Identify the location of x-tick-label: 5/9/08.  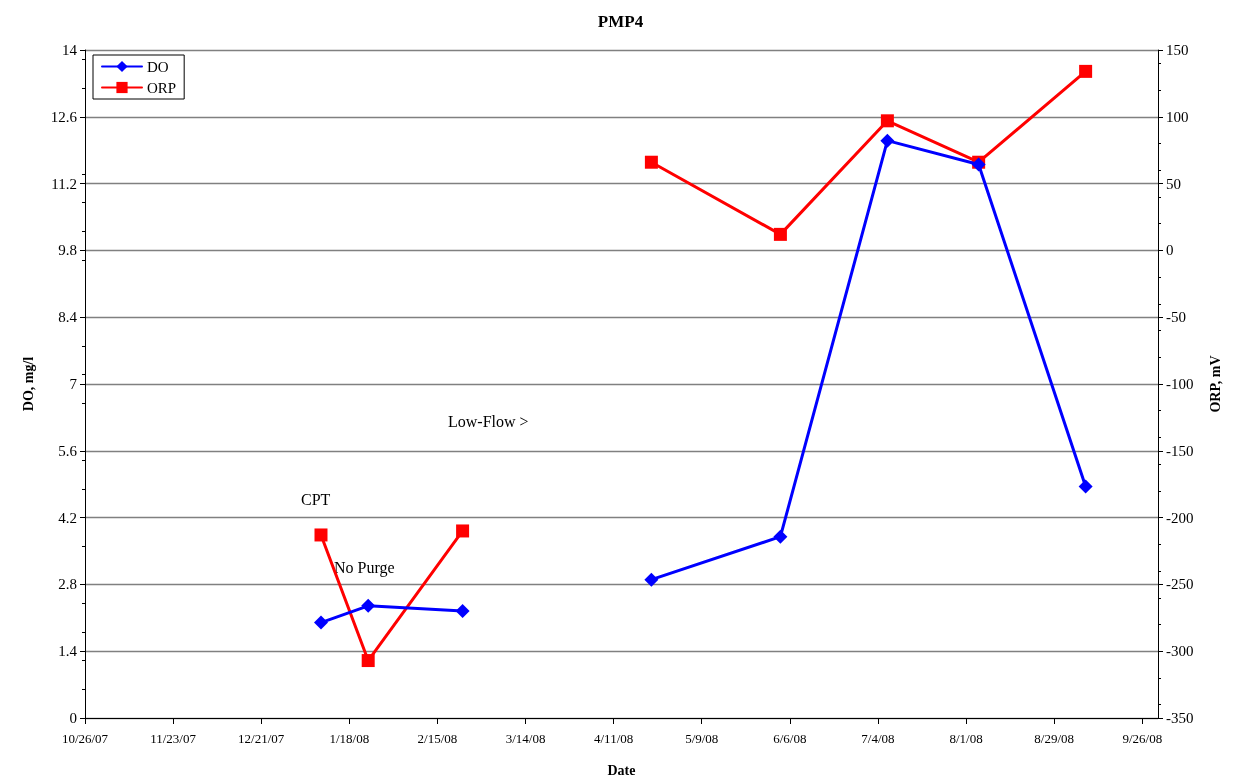
(702, 738).